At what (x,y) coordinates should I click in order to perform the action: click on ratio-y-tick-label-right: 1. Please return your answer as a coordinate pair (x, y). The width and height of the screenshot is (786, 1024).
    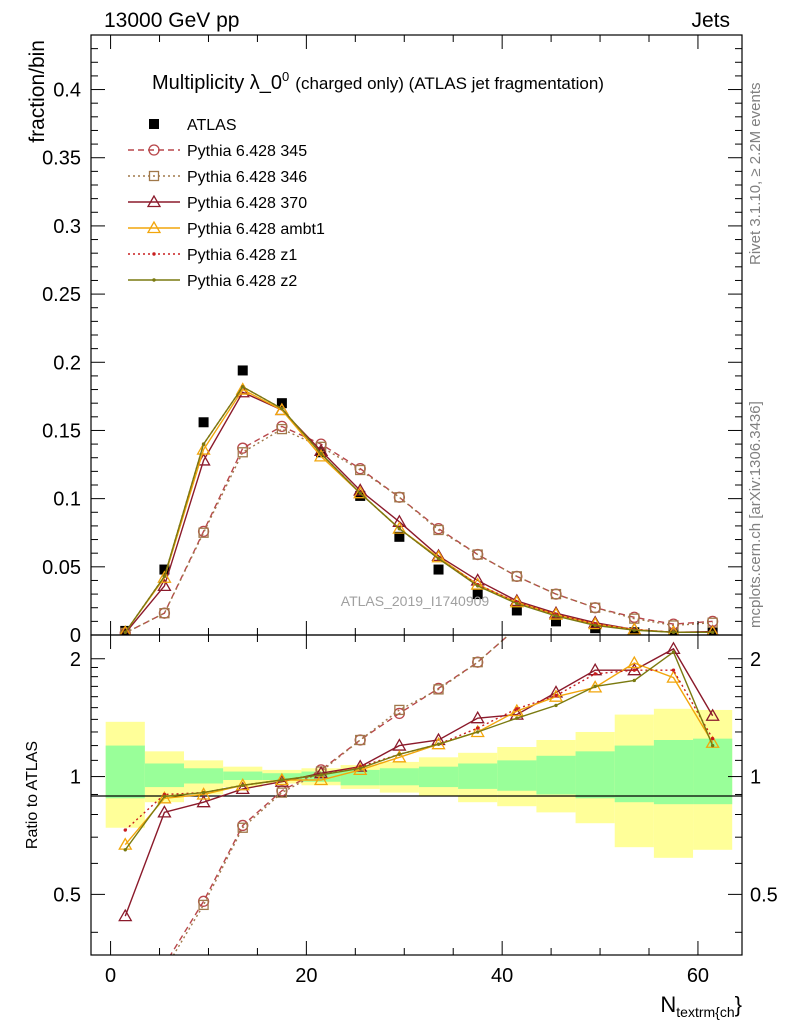
    Looking at the image, I should click on (755, 778).